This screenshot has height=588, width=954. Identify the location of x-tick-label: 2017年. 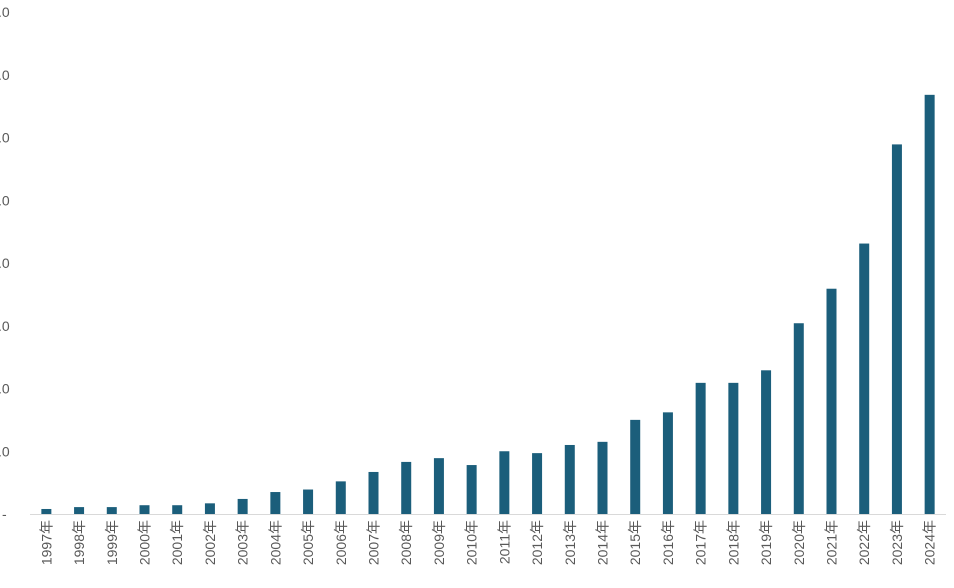
(701, 542).